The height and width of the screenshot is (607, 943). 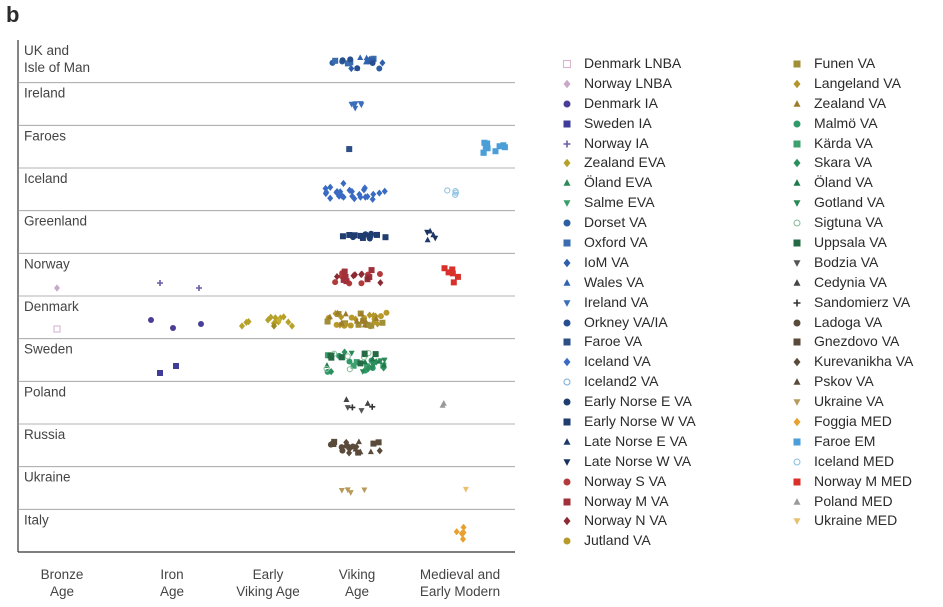 What do you see at coordinates (850, 242) in the screenshot?
I see `legend-label: Uppsala VA` at bounding box center [850, 242].